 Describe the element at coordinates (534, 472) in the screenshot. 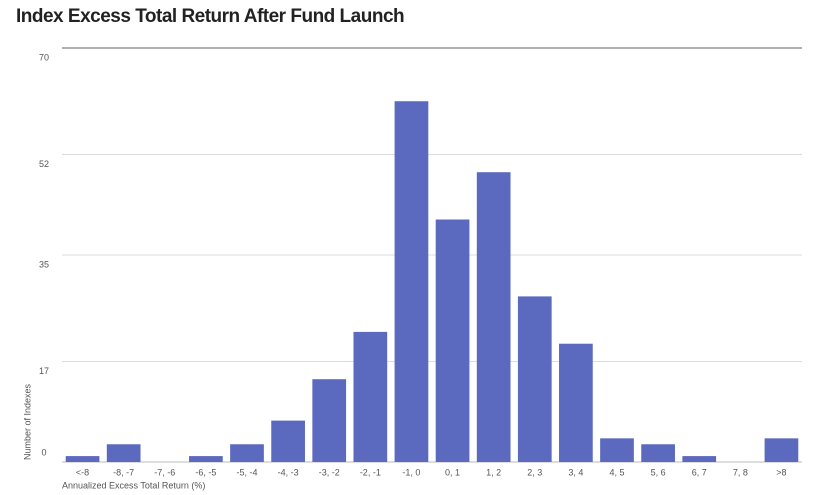

I see `x-tick-label: 2, 3` at that location.